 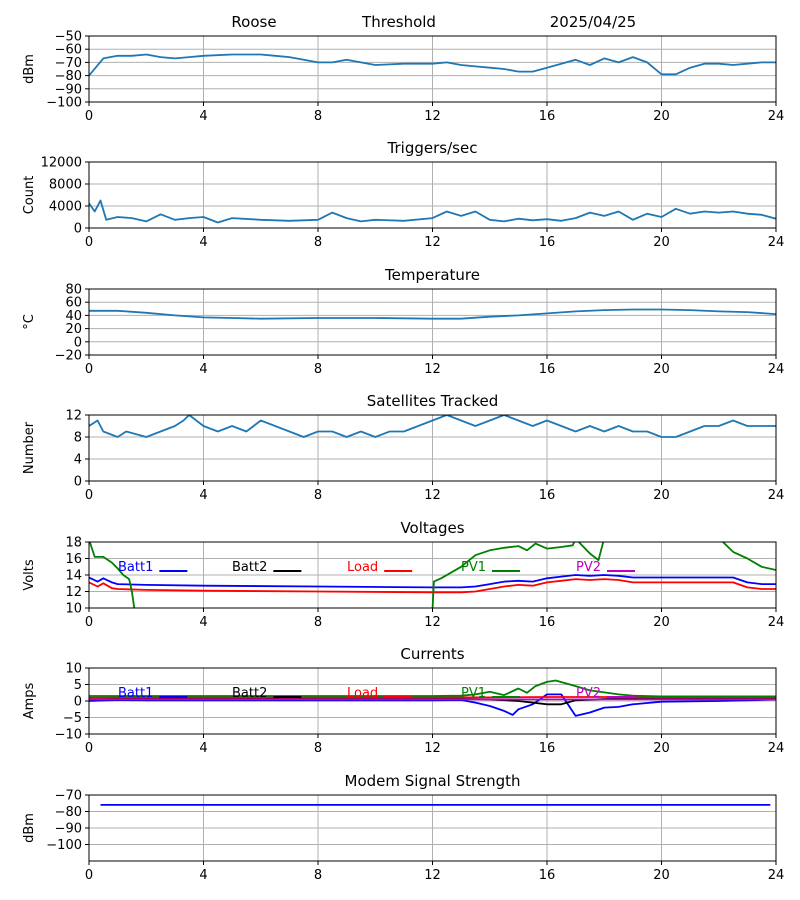 I want to click on panel-title: Voltages, so click(x=432, y=528).